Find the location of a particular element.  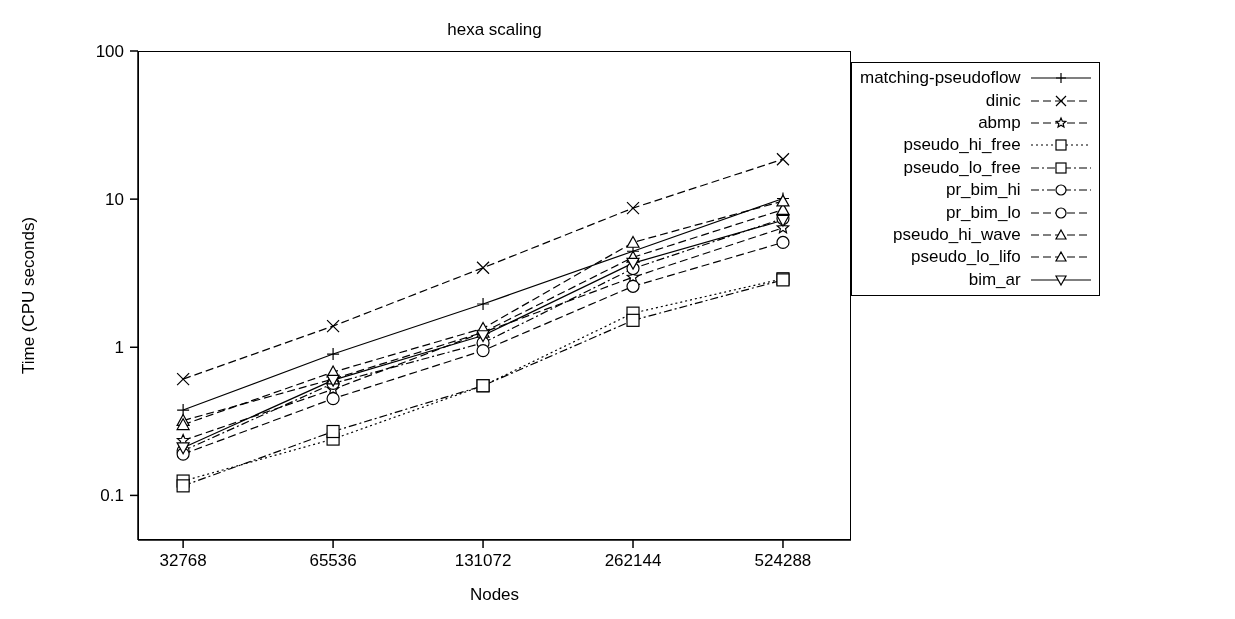

legend-label: matching-pseudoflow is located at coordinates (940, 78).